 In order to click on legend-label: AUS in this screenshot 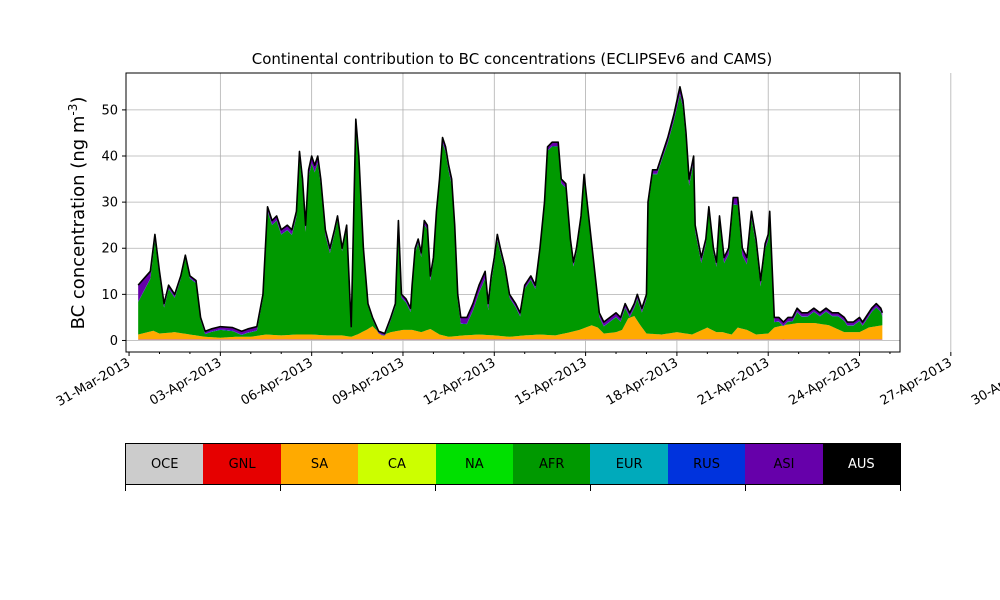, I will do `click(861, 464)`.